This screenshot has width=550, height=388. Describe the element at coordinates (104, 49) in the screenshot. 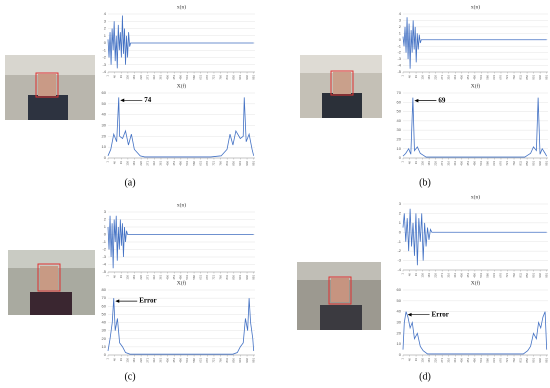

I see `y-tick-label: -1` at that location.